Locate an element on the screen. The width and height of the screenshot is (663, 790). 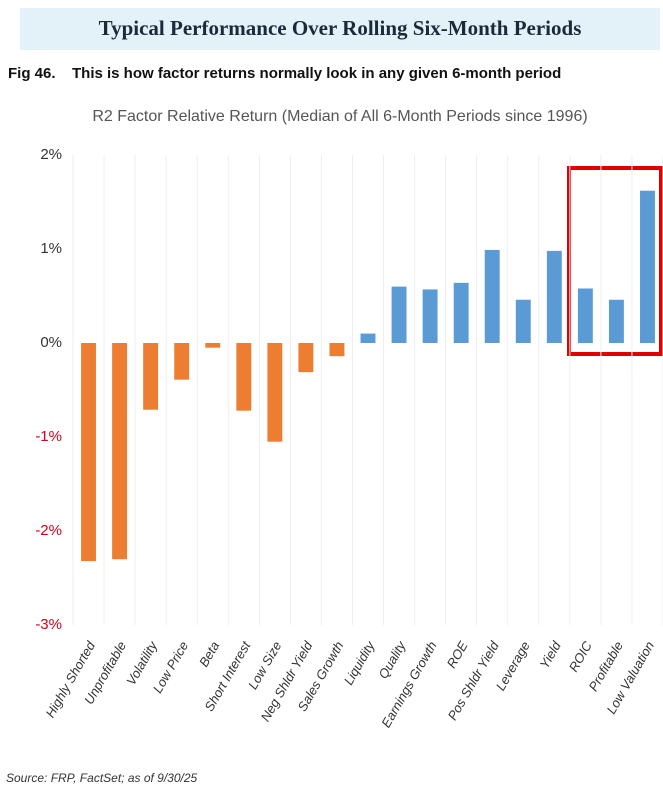
y-tick-label: 2% is located at coordinates (51, 154).